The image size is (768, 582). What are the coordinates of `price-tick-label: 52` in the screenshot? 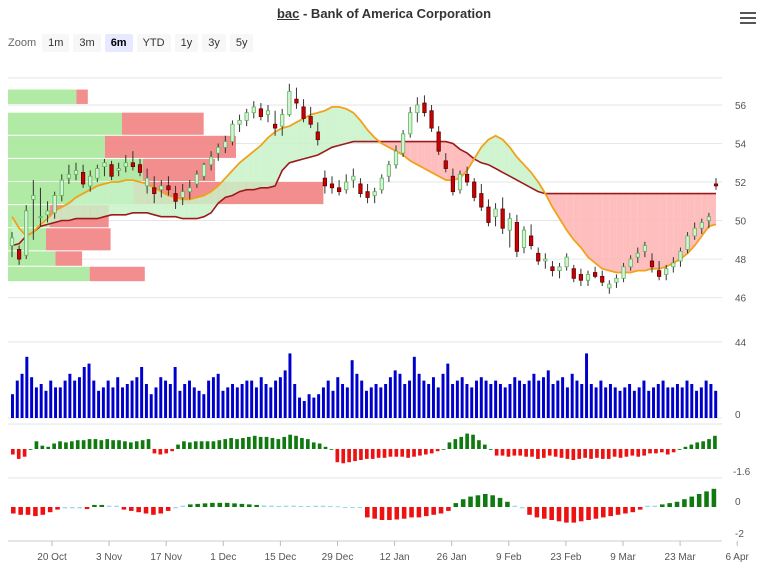 It's located at (741, 183).